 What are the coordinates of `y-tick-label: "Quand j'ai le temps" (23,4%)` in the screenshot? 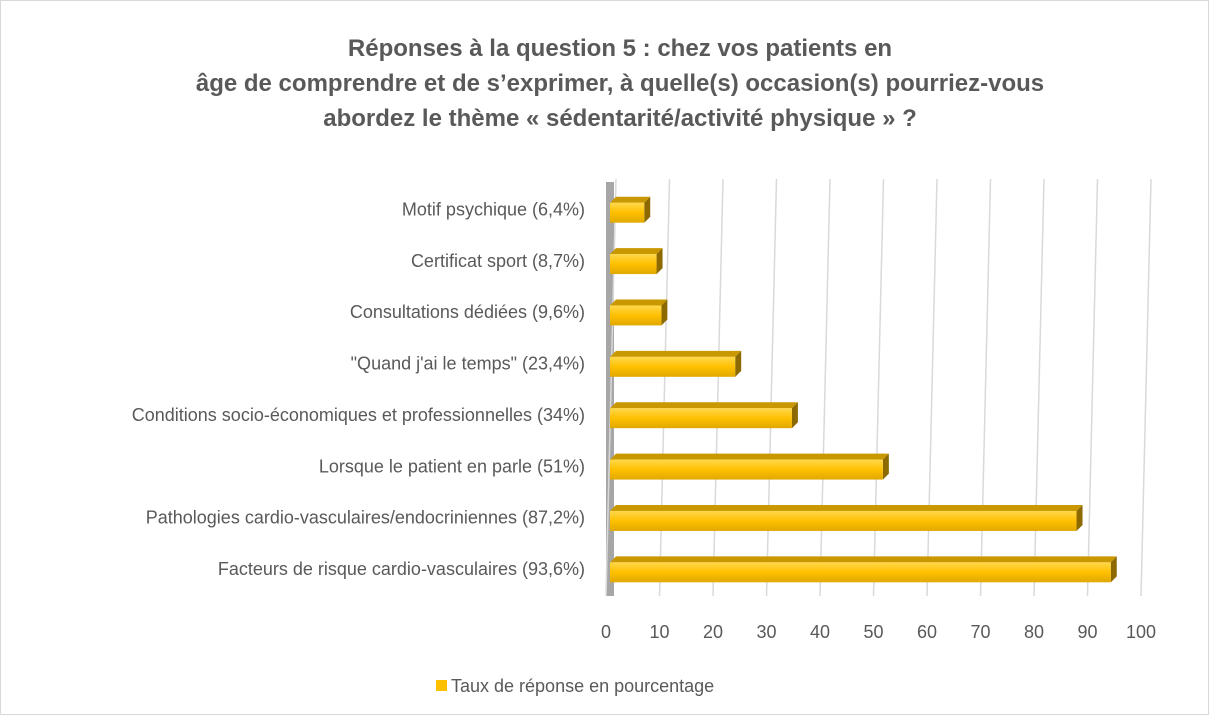 It's located at (468, 364).